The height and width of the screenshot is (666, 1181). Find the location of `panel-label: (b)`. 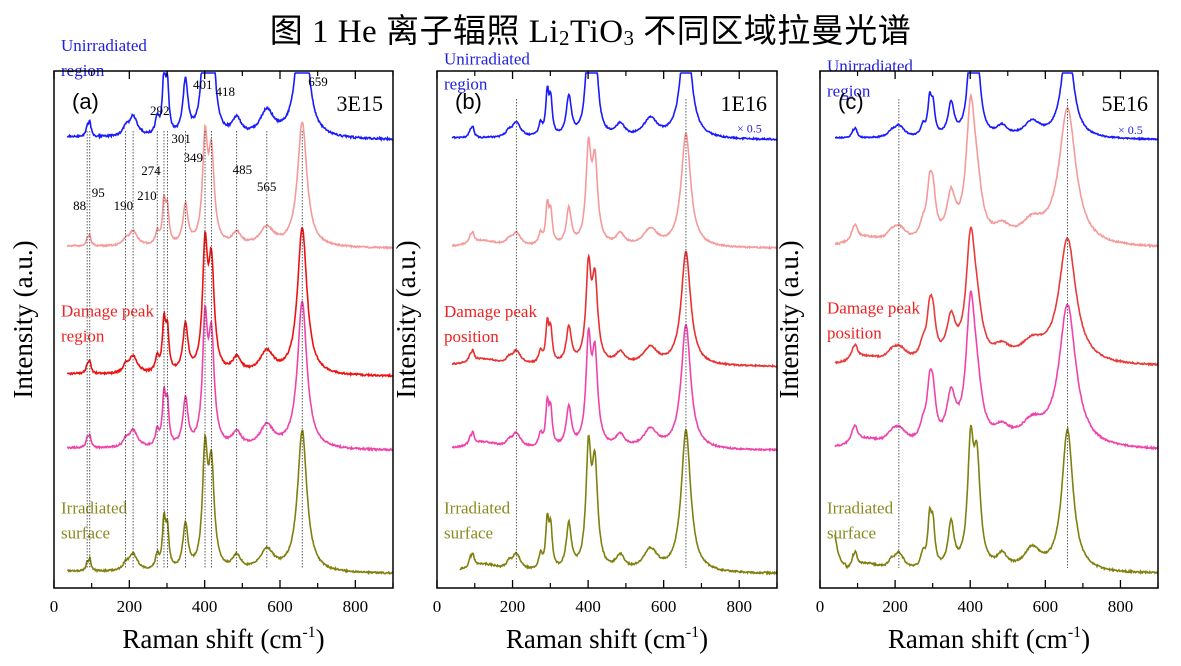

panel-label: (b) is located at coordinates (468, 101).